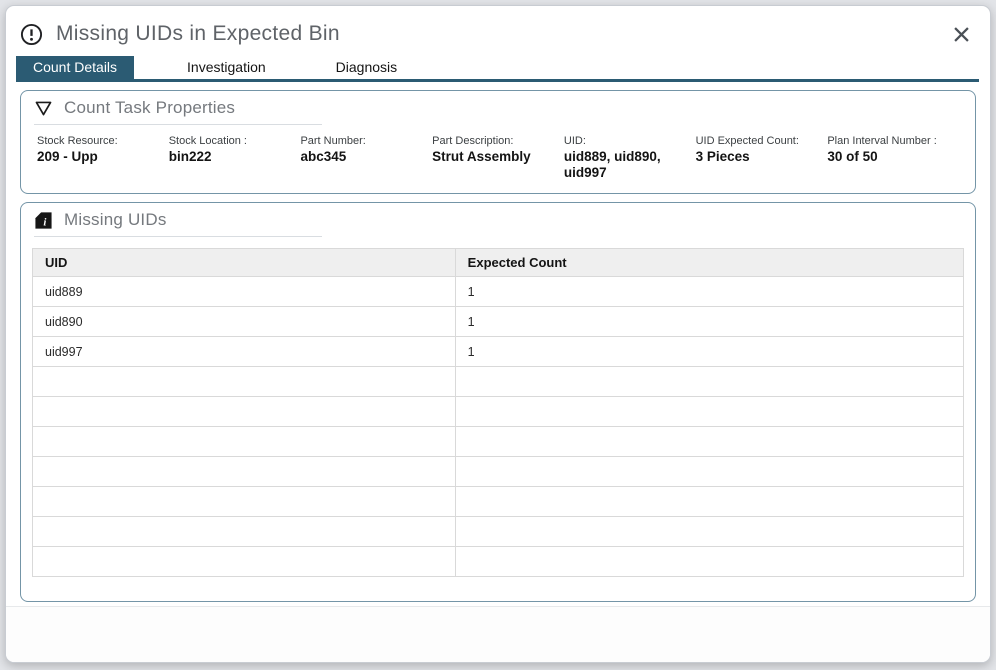 This screenshot has width=996, height=670. I want to click on document-info-icon: i, so click(43, 220).